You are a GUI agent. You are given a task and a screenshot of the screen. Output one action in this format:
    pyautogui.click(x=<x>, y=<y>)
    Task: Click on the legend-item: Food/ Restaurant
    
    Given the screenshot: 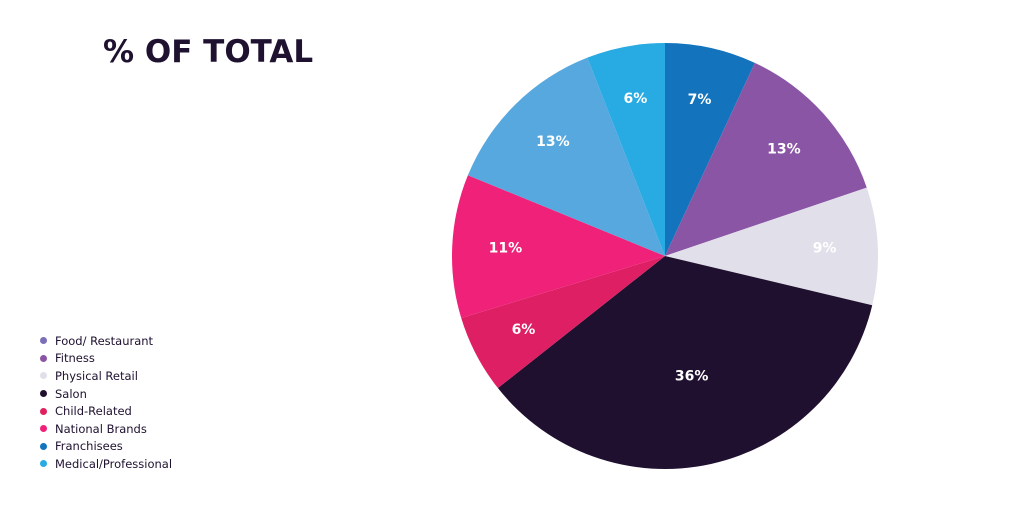 What is the action you would take?
    pyautogui.click(x=106, y=341)
    